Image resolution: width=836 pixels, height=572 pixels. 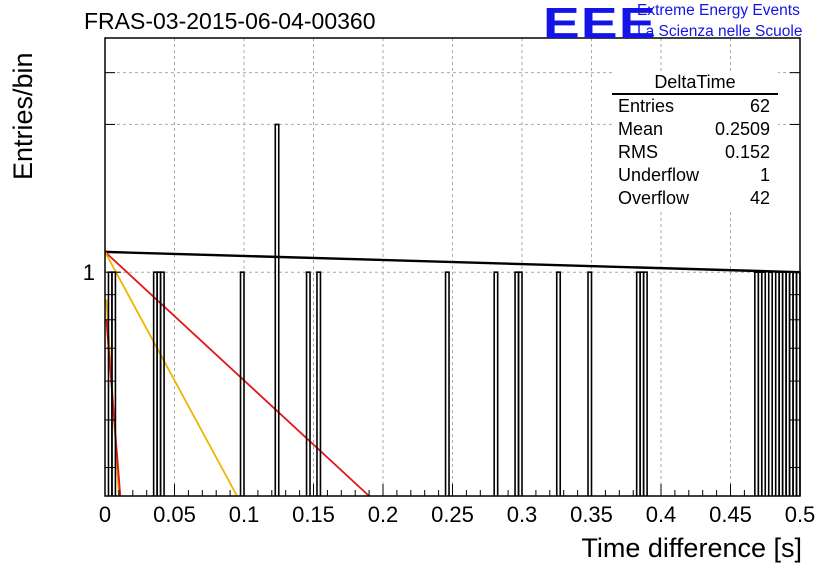 I want to click on y-tick-label: 1, so click(x=89, y=272).